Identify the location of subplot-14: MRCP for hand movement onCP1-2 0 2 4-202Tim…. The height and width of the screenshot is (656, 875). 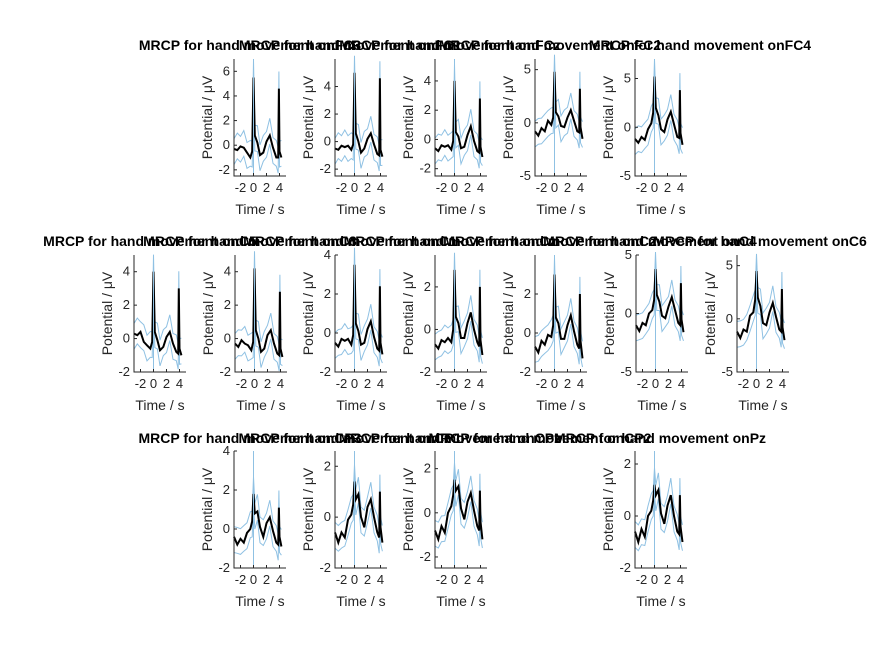
(350, 519).